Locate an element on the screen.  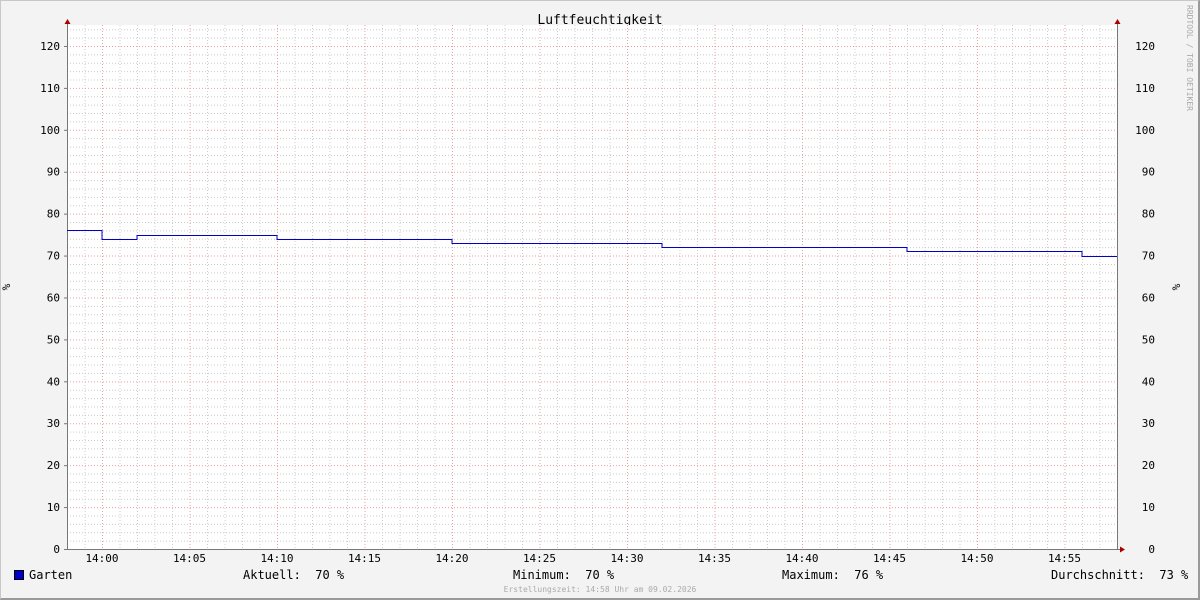
y-tick-label-left: 30 is located at coordinates (53, 423).